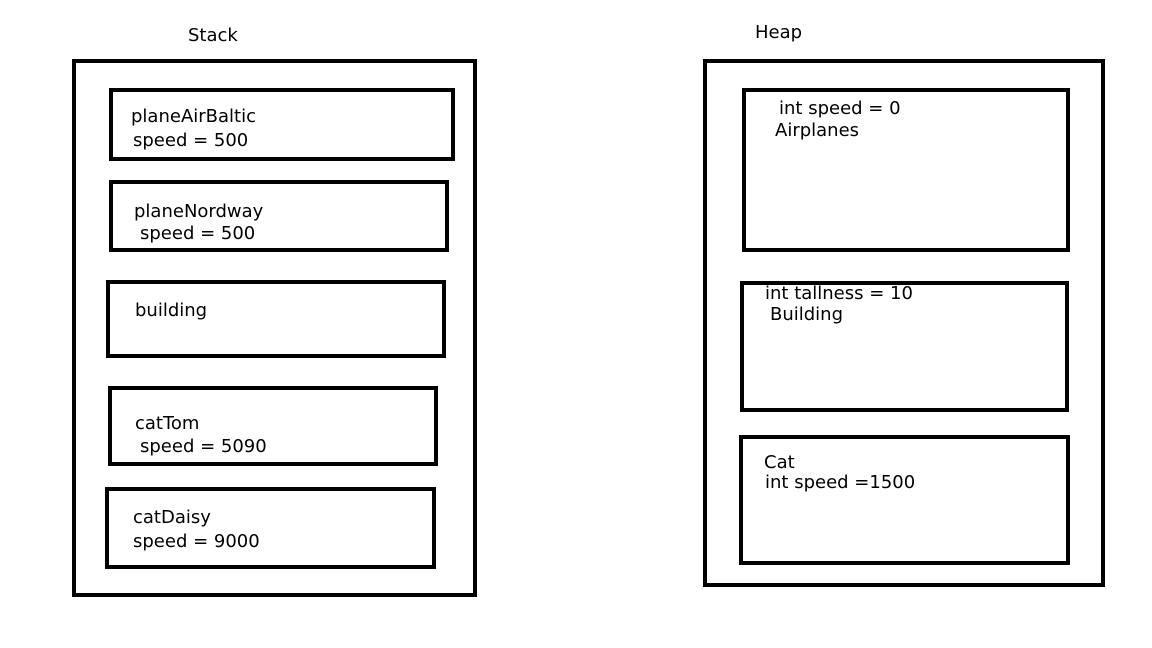 This screenshot has width=1152, height=648. What do you see at coordinates (270, 528) in the screenshot?
I see `stack-box-cat-daisy` at bounding box center [270, 528].